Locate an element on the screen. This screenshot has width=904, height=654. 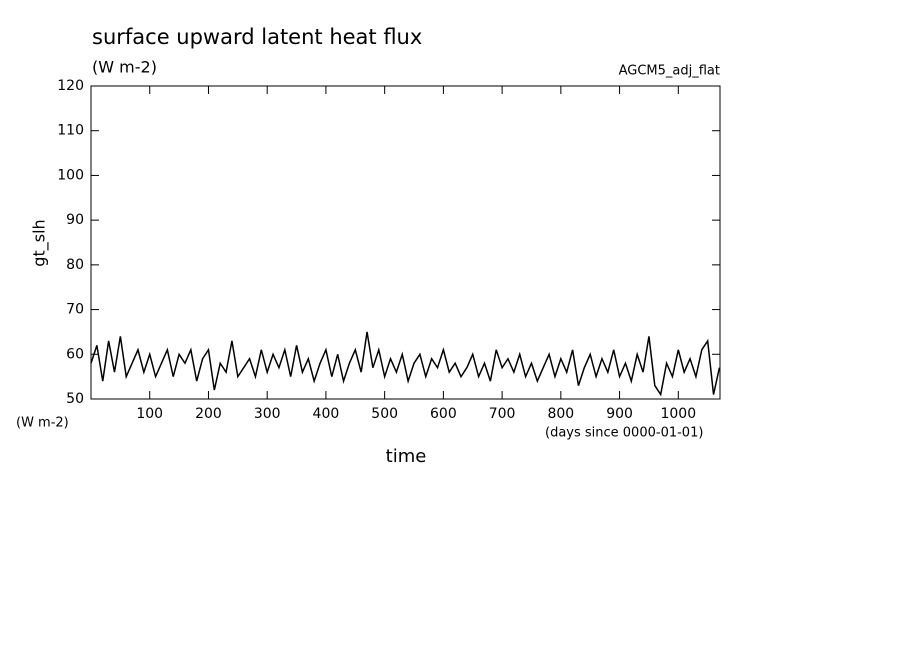
y-tick-label: 110 is located at coordinates (70, 131).